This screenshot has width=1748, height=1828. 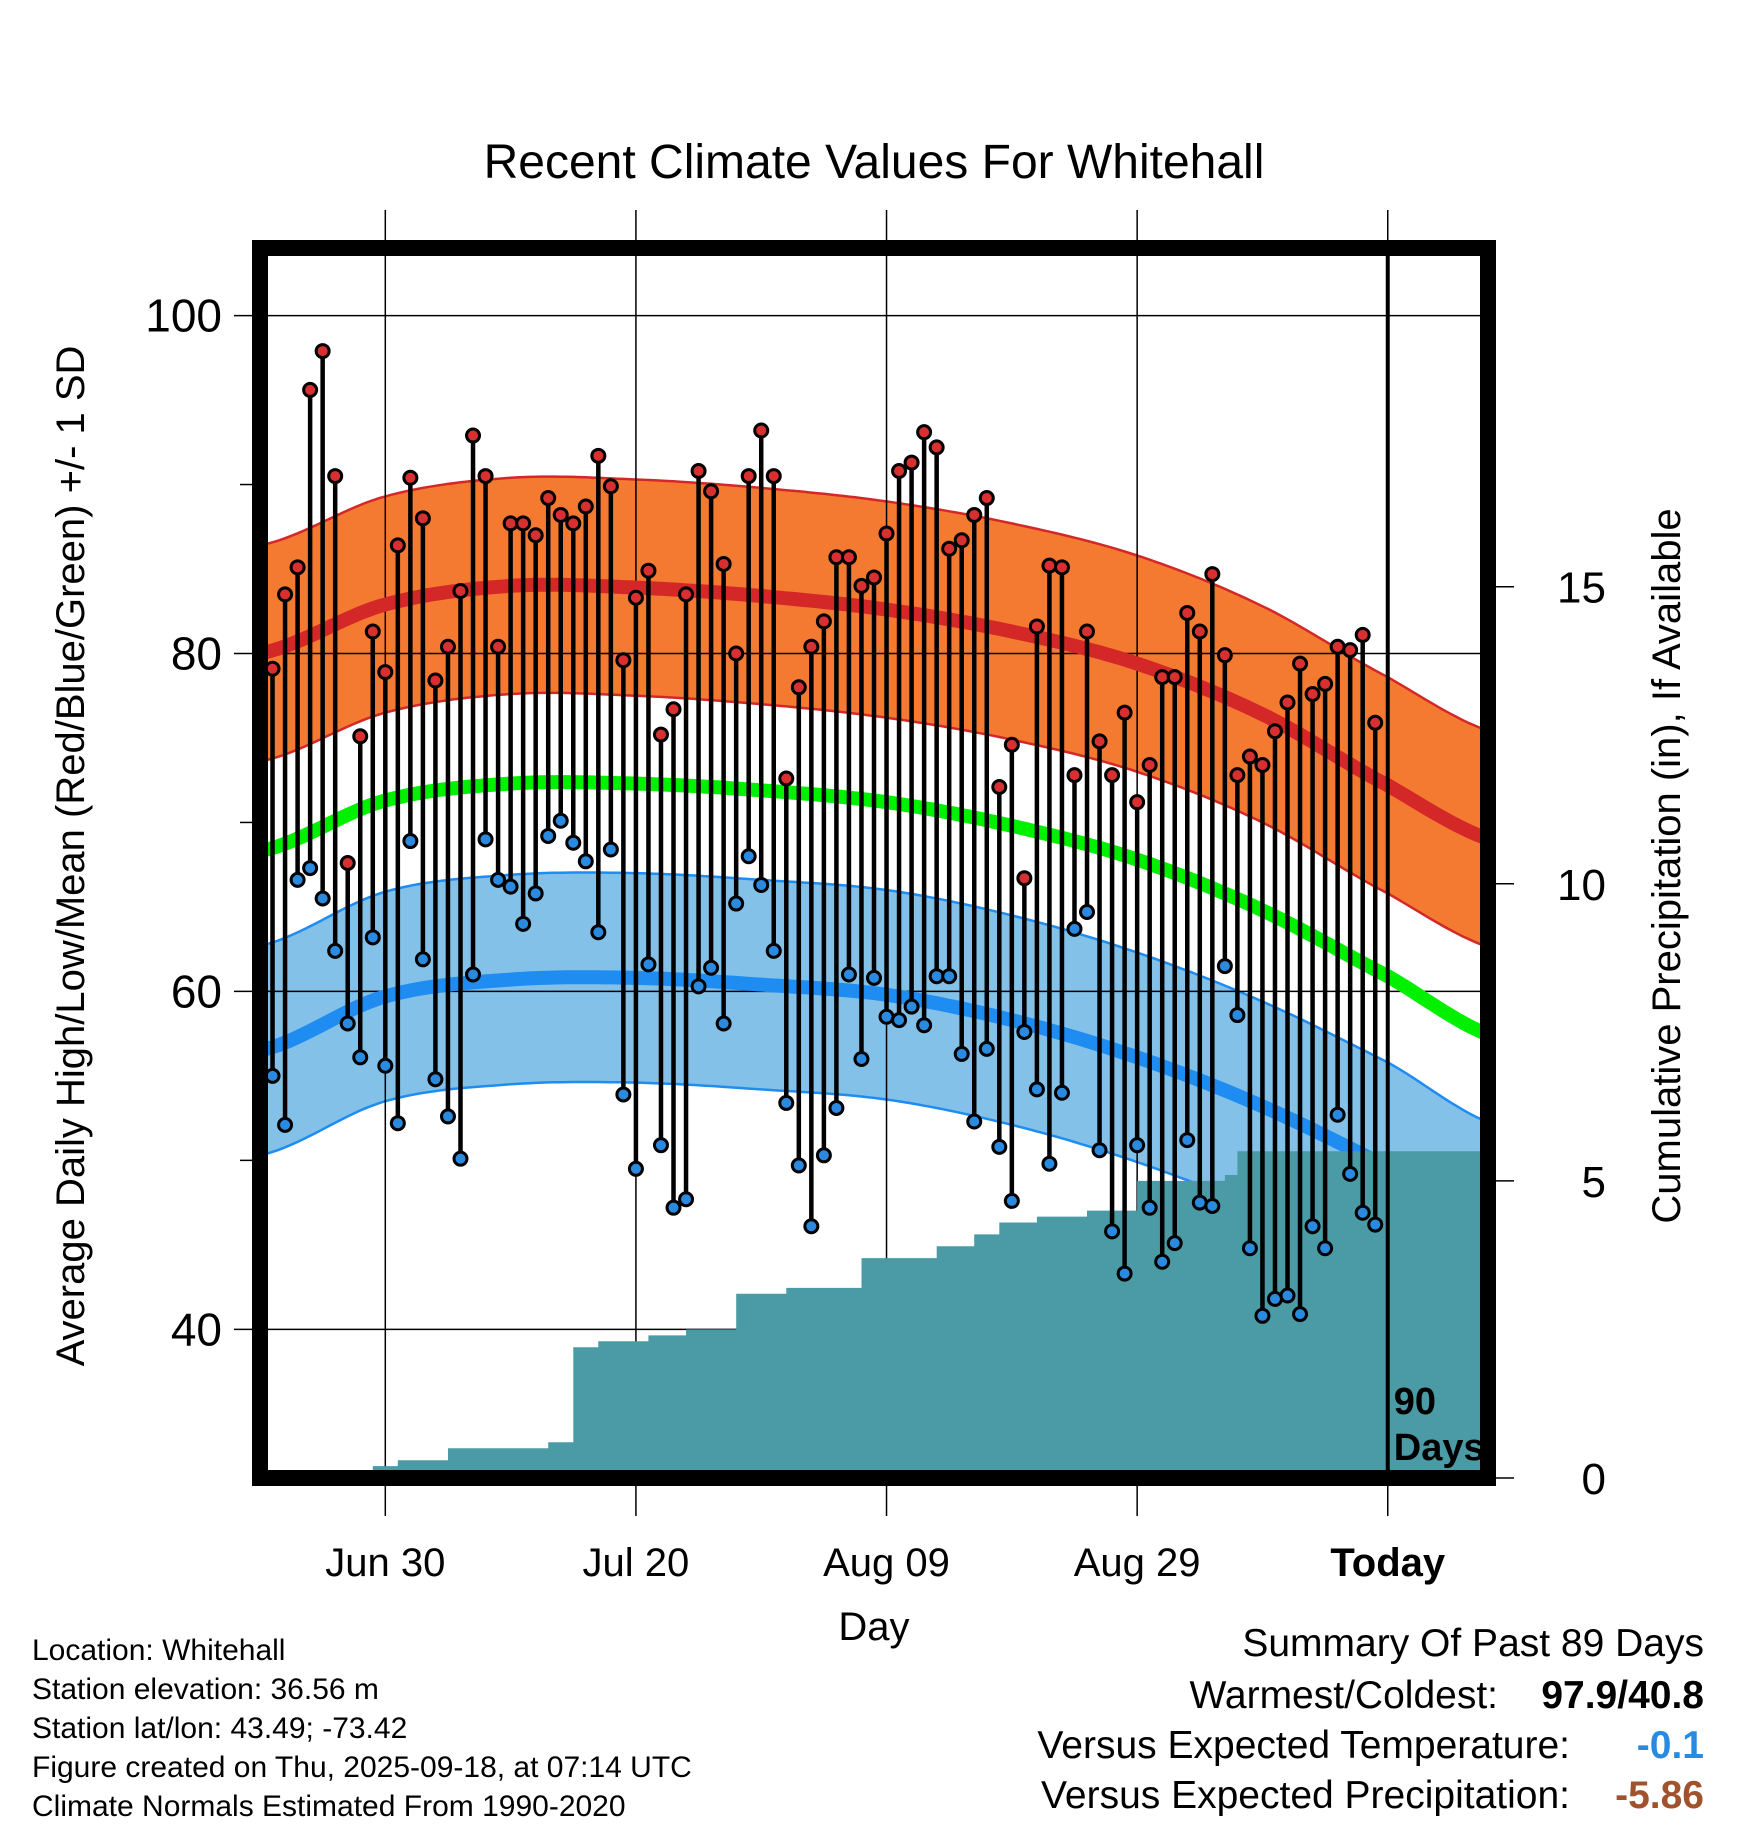 I want to click on low-normal-line, so click(x=874, y=1102).